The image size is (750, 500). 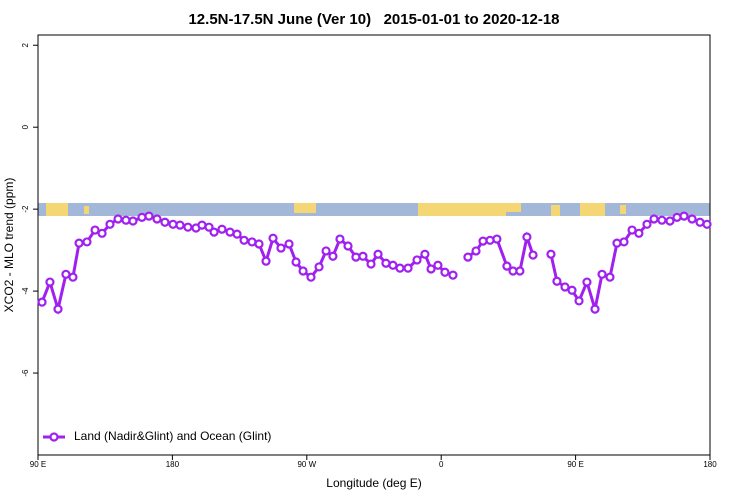 I want to click on legend-label: Land (Nadir&Glint) and Ocean (Glint), so click(x=172, y=436).